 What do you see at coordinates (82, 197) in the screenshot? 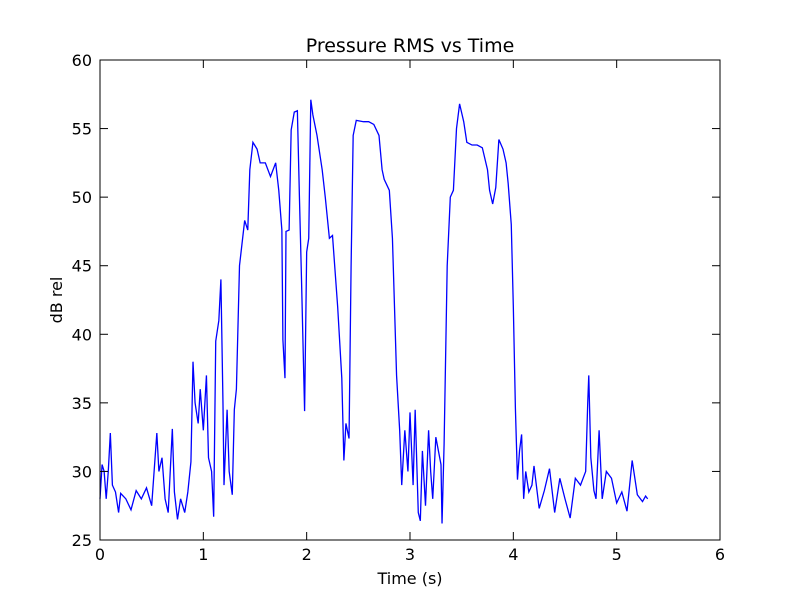
I see `y-tick-label: 50` at bounding box center [82, 197].